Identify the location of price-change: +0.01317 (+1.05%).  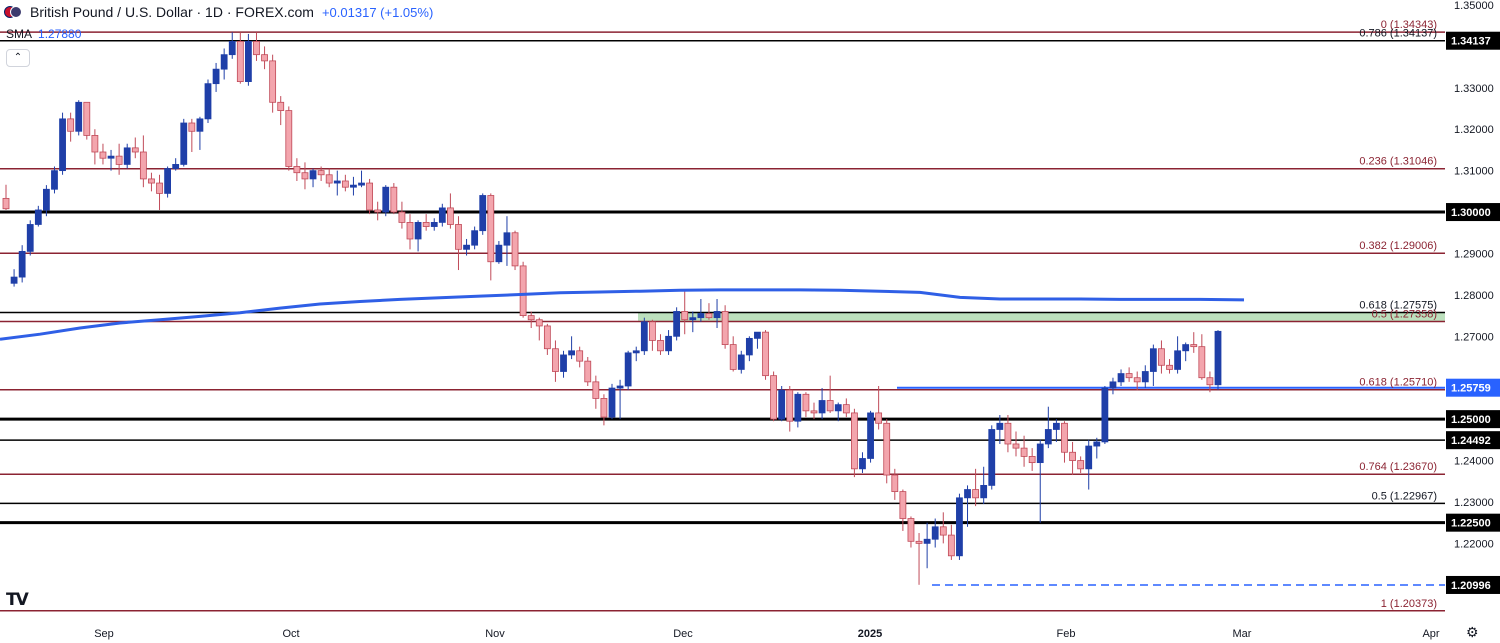
(377, 12).